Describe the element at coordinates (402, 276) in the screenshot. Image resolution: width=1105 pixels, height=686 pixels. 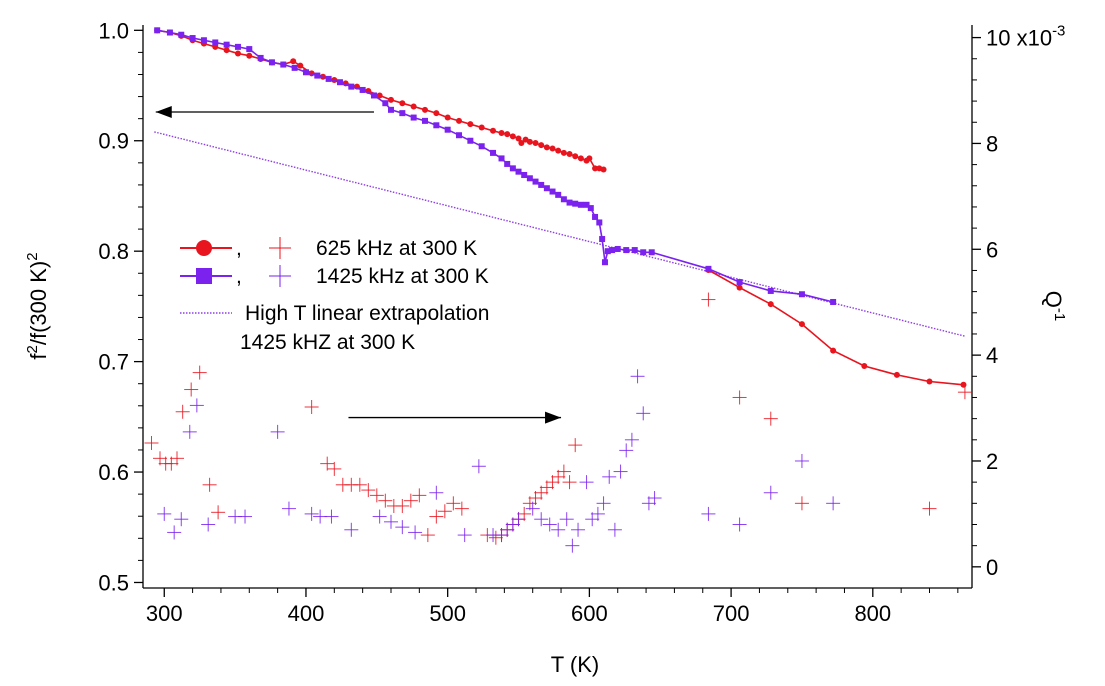
I see `legend-label-1425: 1425 kHz at 300 K` at that location.